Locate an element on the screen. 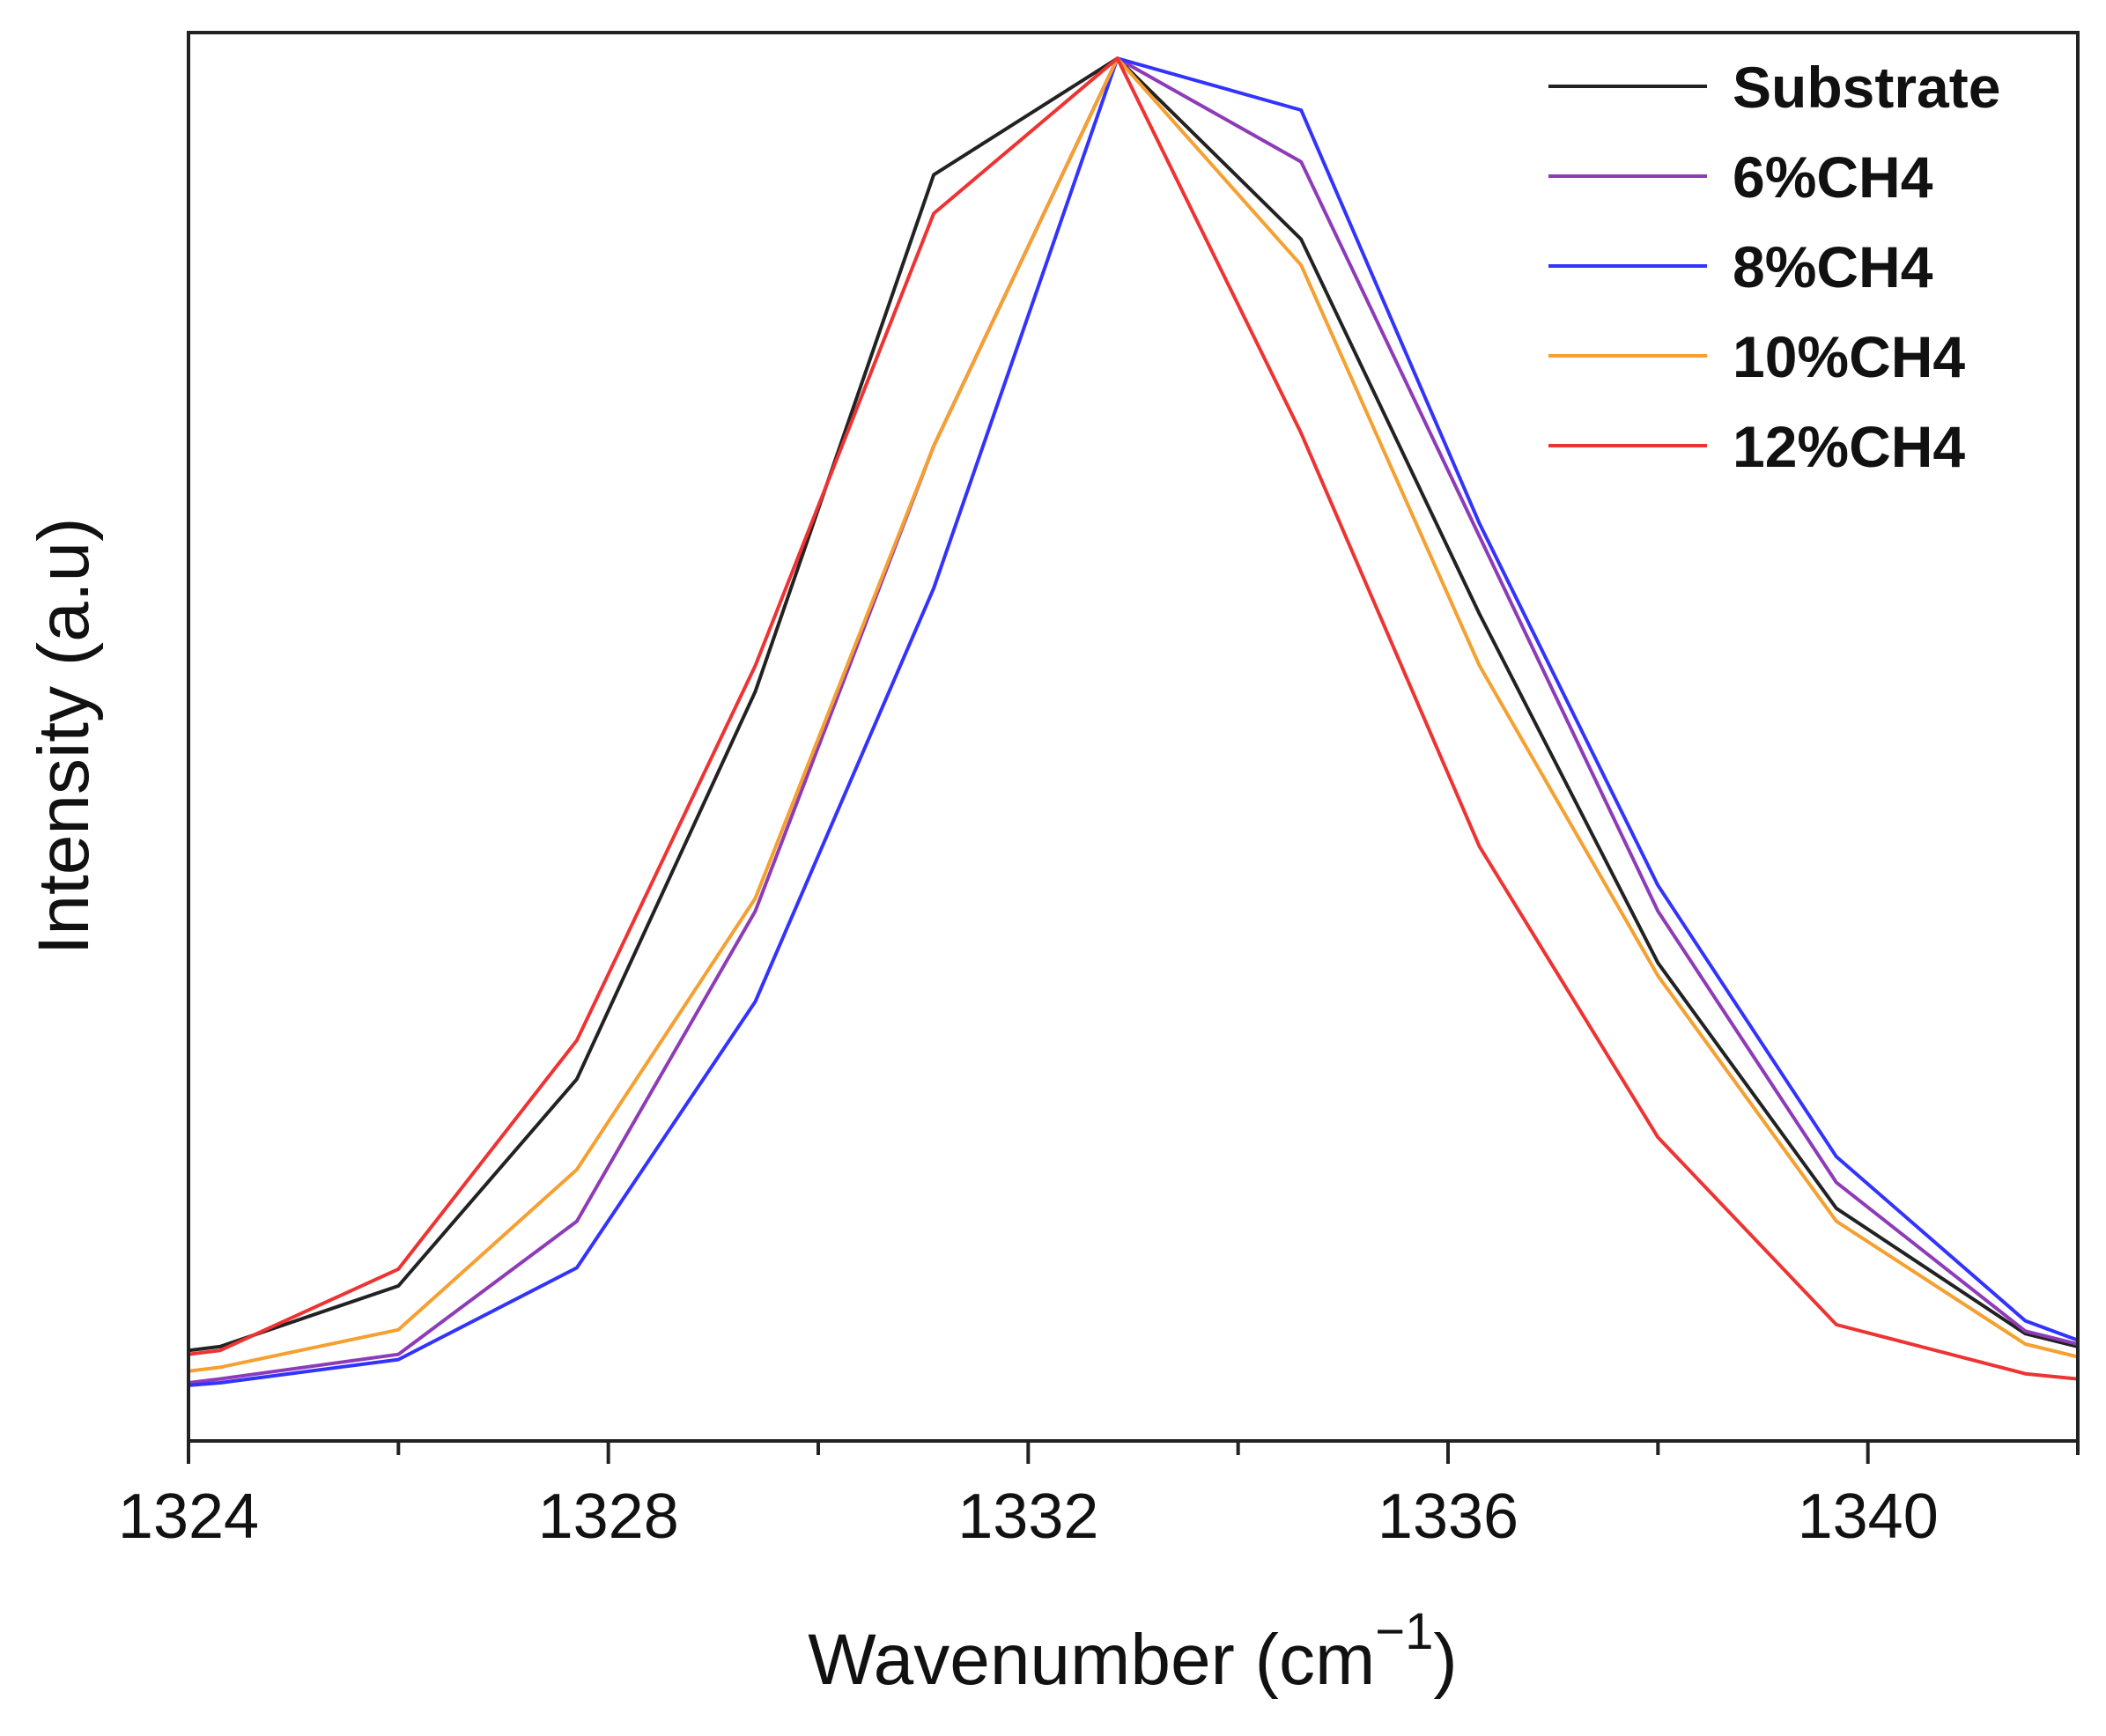 The image size is (2106, 1736). legend: Substrate 6%CH4 8%CH4 10%CH4 12%CH4 is located at coordinates (1774, 267).